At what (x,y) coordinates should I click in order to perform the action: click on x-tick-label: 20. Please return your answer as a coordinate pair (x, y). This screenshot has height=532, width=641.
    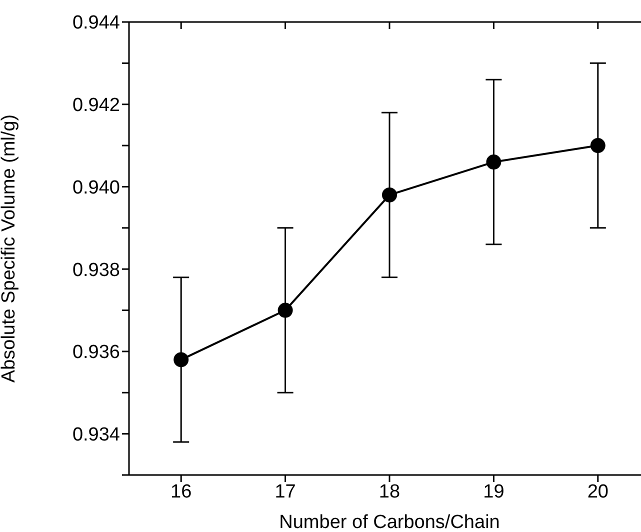
    Looking at the image, I should click on (597, 491).